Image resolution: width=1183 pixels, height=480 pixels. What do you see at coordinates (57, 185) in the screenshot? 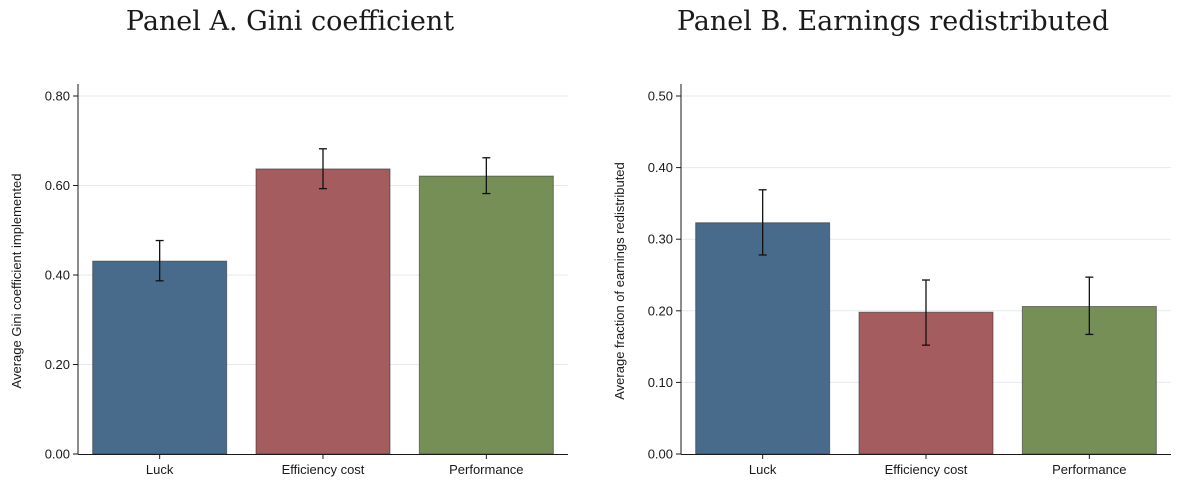
I see `y-tick-label: 0.60` at bounding box center [57, 185].